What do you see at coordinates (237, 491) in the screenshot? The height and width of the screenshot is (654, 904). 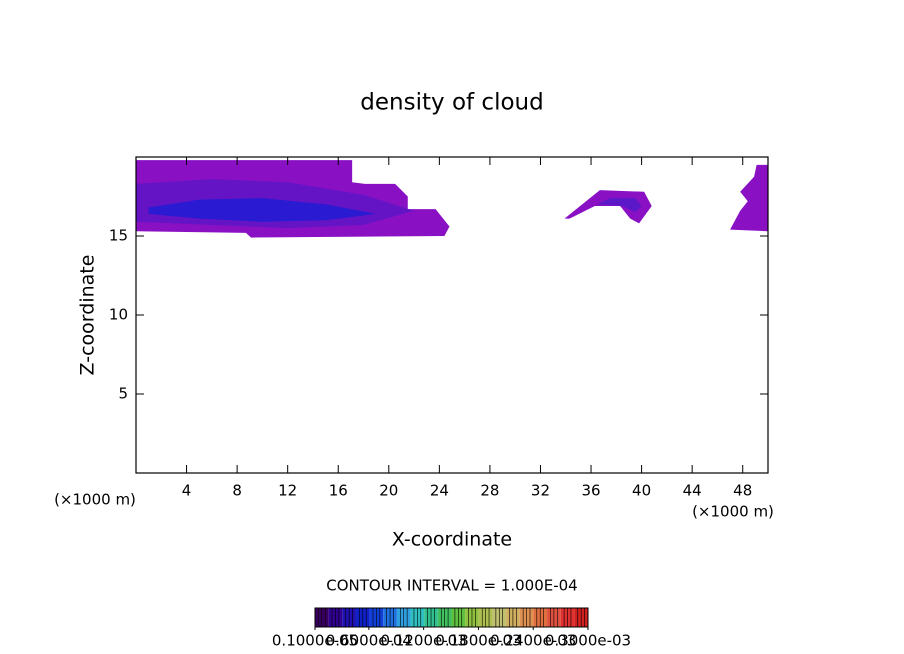 I see `x-tick-label: 8` at bounding box center [237, 491].